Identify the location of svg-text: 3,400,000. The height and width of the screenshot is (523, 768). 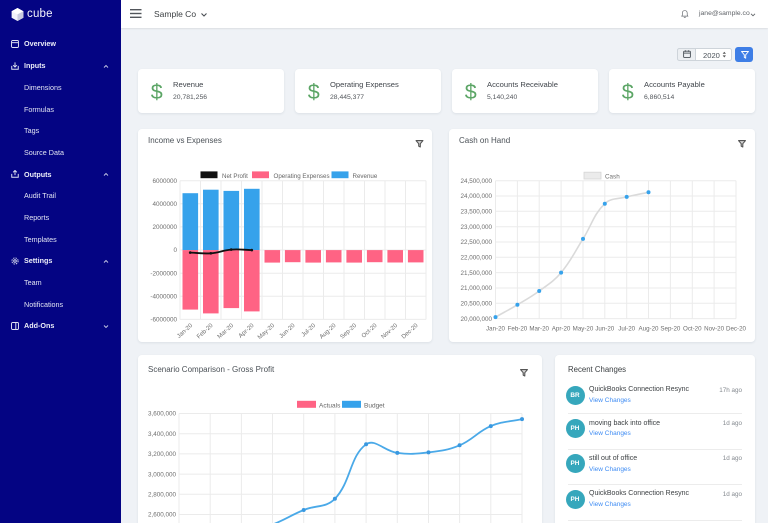
(162, 434).